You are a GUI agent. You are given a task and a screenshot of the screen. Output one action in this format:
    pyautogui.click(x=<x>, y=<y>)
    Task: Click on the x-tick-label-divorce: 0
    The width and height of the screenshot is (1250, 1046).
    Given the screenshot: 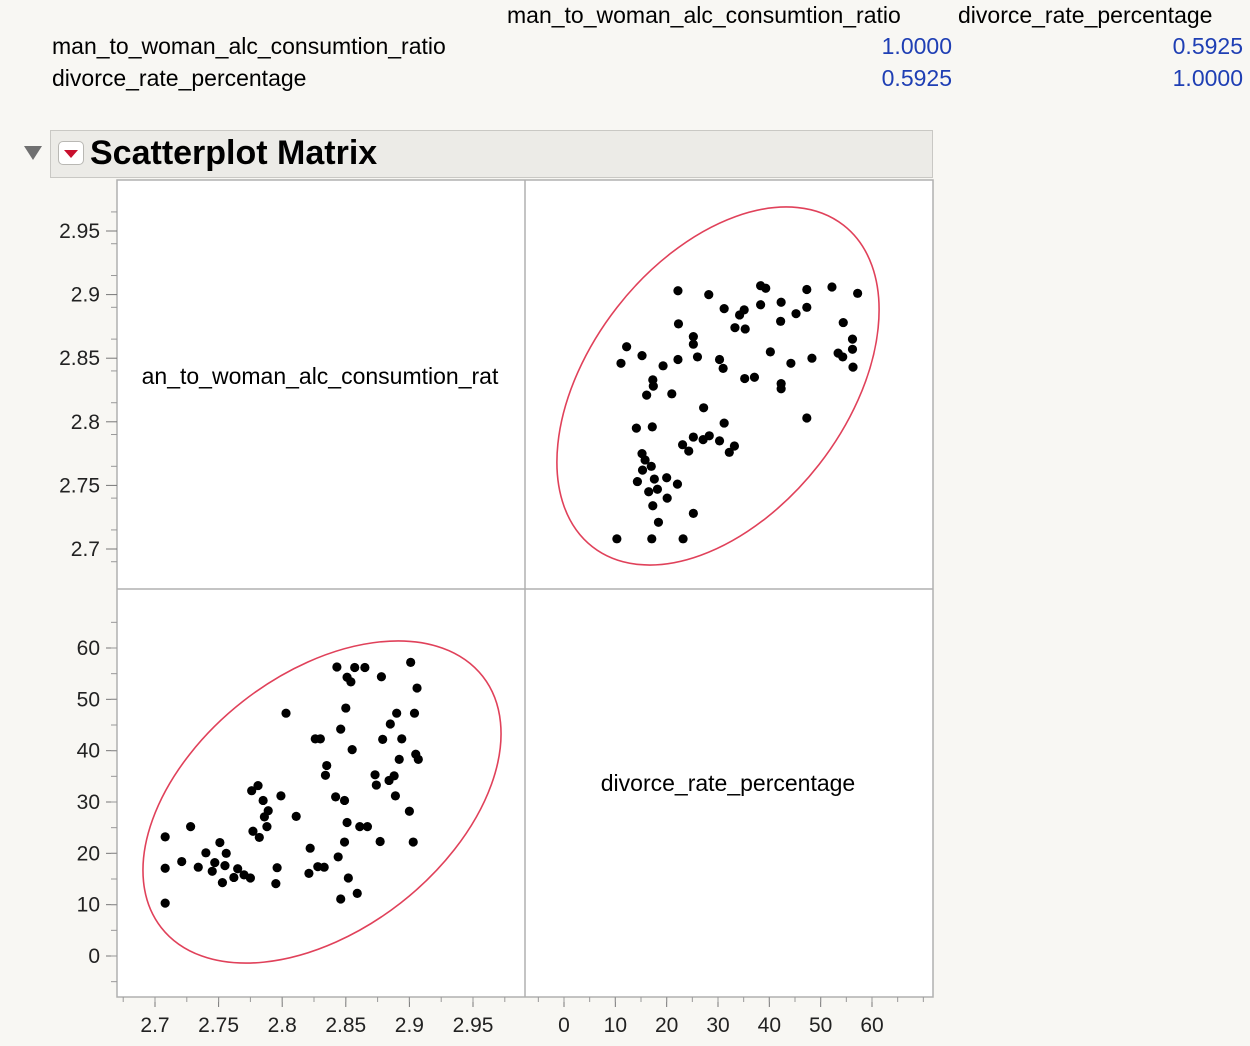 What is the action you would take?
    pyautogui.click(x=564, y=1025)
    